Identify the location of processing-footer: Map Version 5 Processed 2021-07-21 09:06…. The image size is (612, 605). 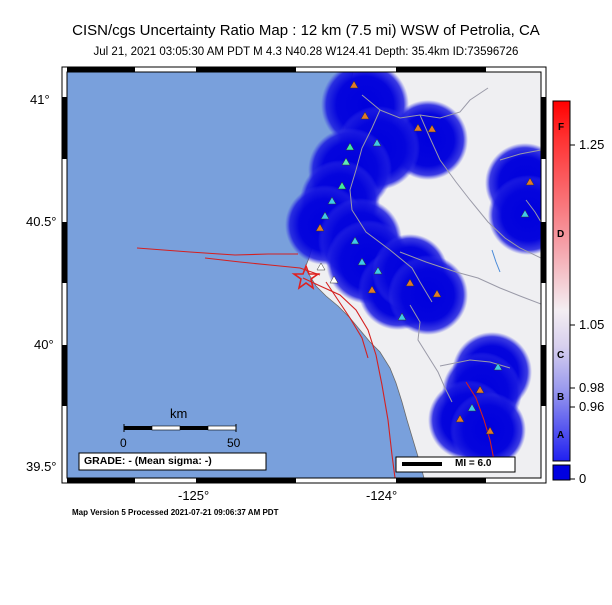
(175, 512).